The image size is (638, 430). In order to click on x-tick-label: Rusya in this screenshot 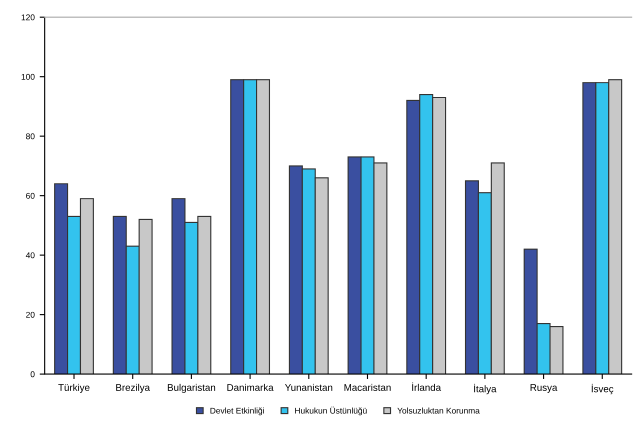, I will do `click(544, 388)`.